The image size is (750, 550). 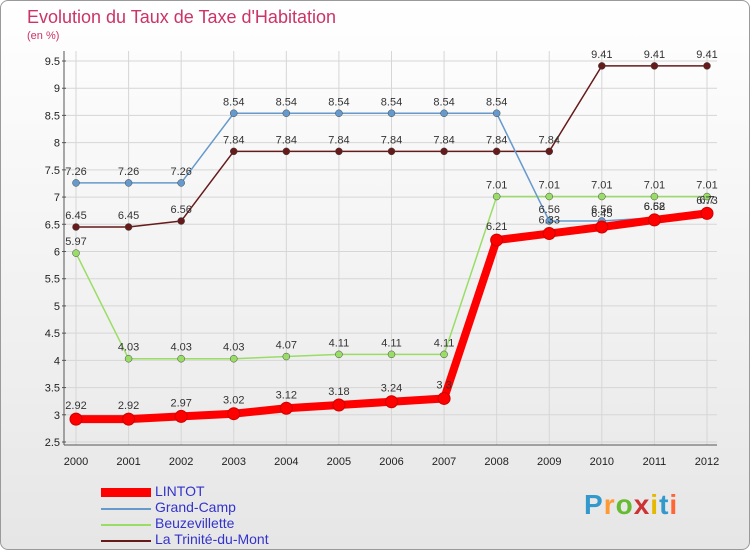 I want to click on data-label-grand-camp: 6.56, so click(x=549, y=210).